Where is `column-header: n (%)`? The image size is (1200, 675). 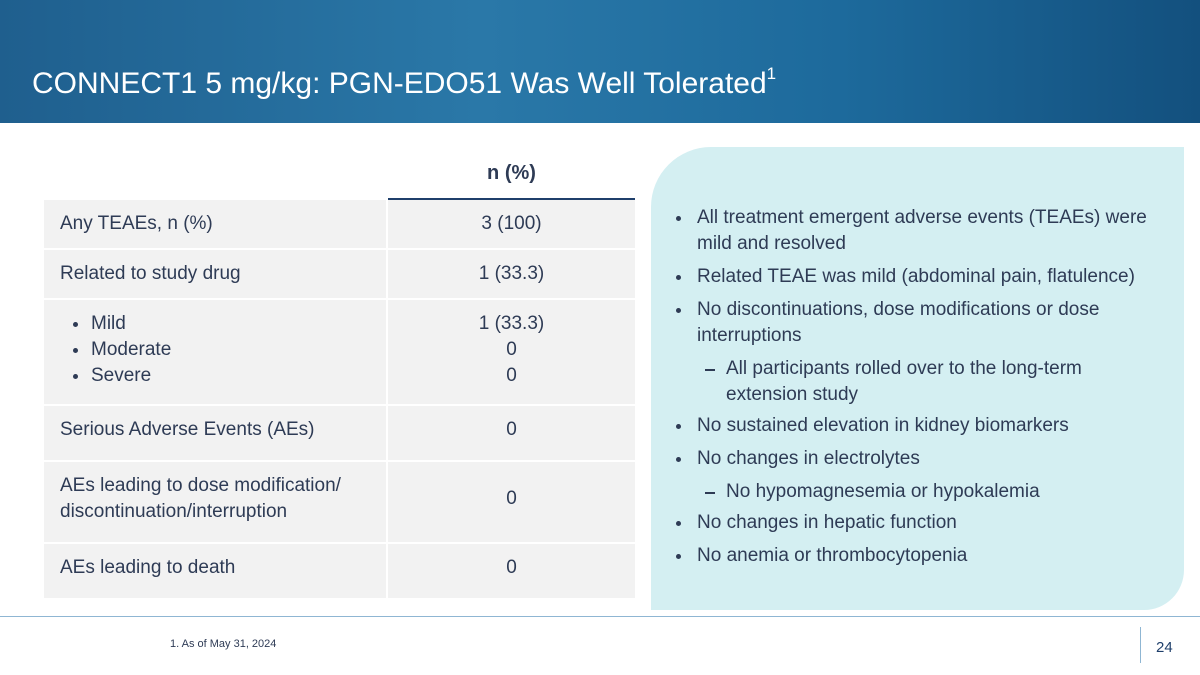 column-header: n (%) is located at coordinates (511, 173).